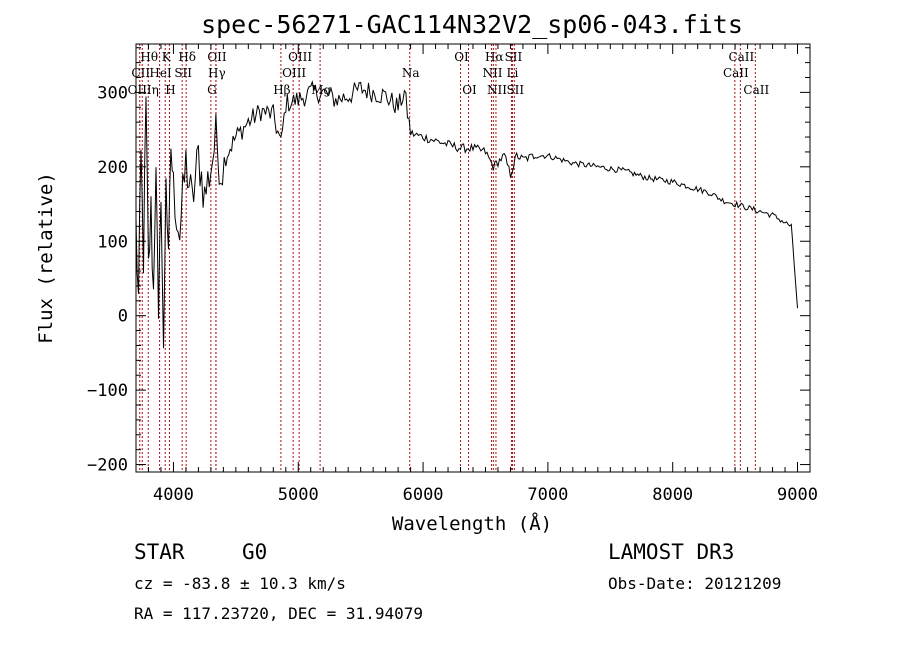 This screenshot has height=649, width=900. I want to click on x-tick-label: 8000, so click(672, 495).